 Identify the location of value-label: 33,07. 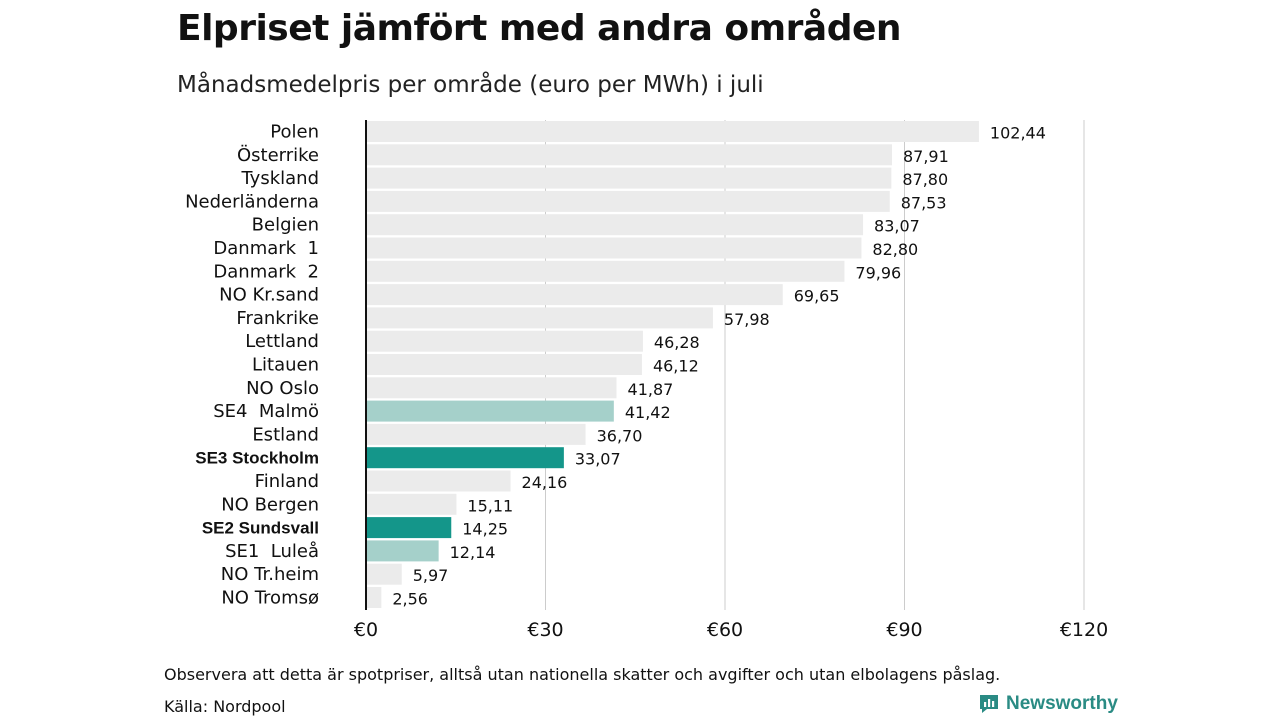
(598, 459).